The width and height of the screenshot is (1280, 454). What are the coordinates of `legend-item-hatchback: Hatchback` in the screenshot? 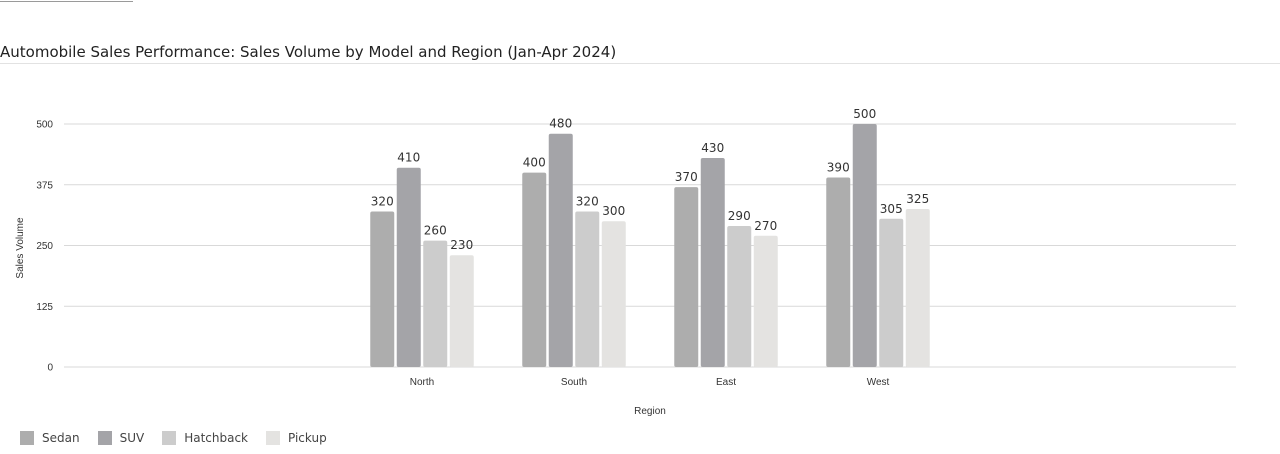 It's located at (205, 438).